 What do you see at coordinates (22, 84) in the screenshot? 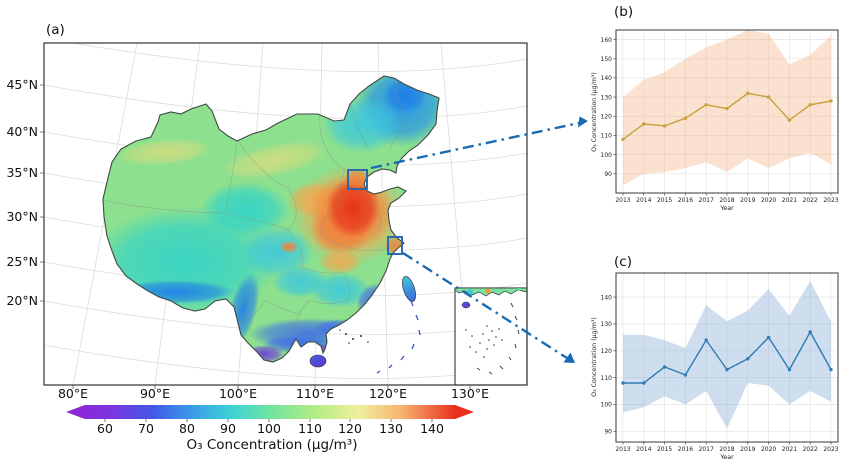
I see `lat-label: 45°N` at bounding box center [22, 84].